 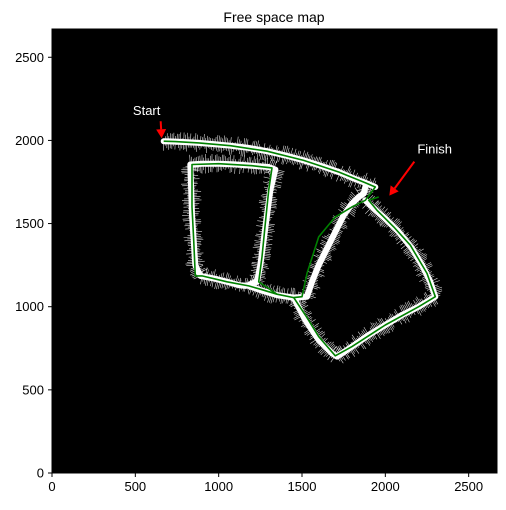 I want to click on x-tick-label: 1000, so click(x=218, y=486).